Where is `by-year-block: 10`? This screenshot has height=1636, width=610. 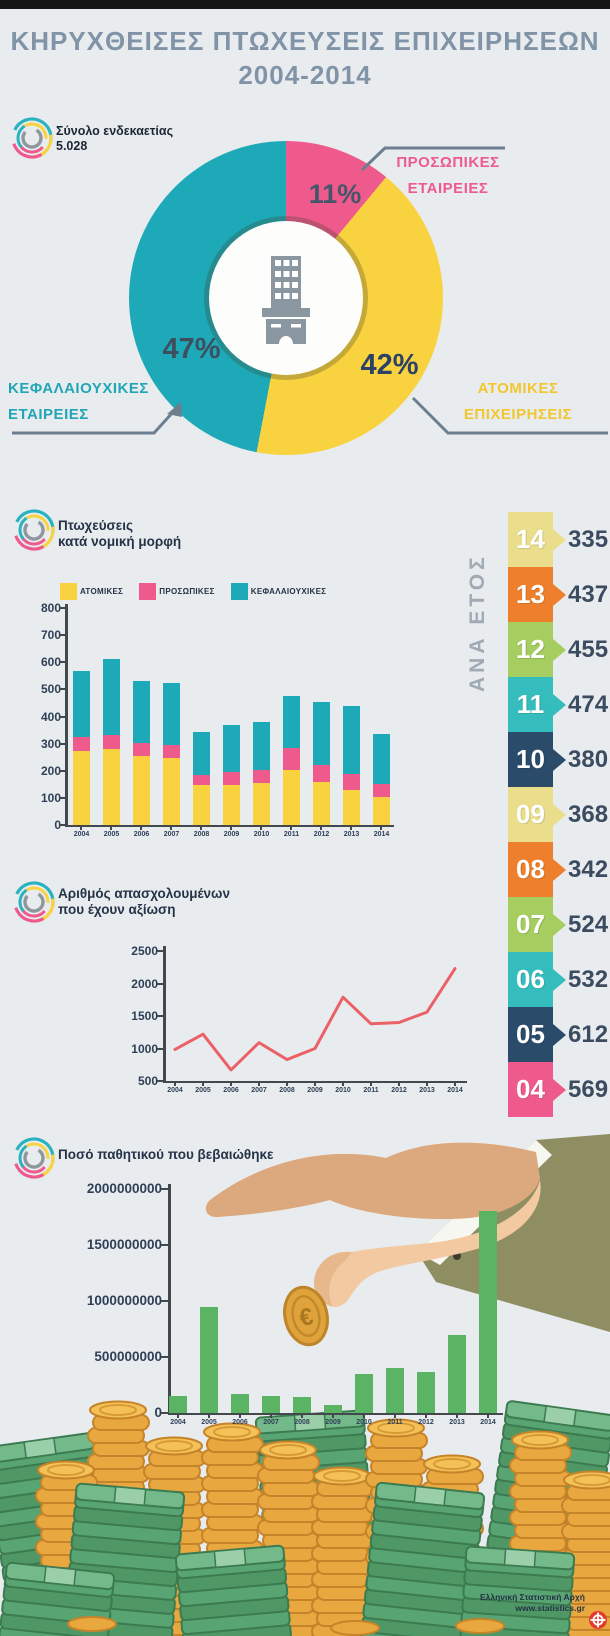
by-year-block: 10 is located at coordinates (530, 759).